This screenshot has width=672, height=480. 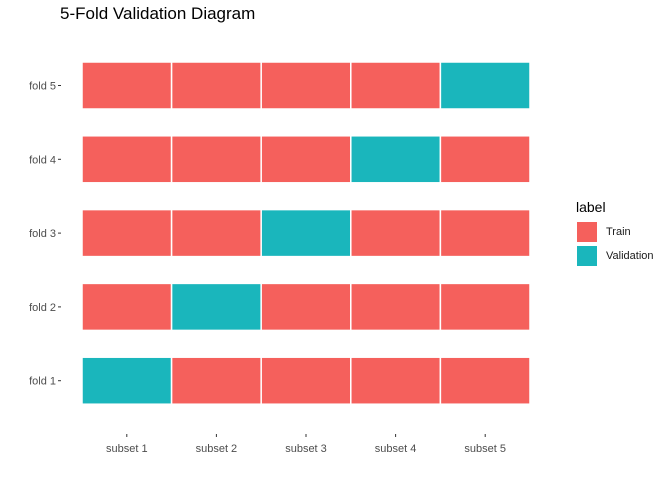 What do you see at coordinates (591, 207) in the screenshot?
I see `legend-title: label` at bounding box center [591, 207].